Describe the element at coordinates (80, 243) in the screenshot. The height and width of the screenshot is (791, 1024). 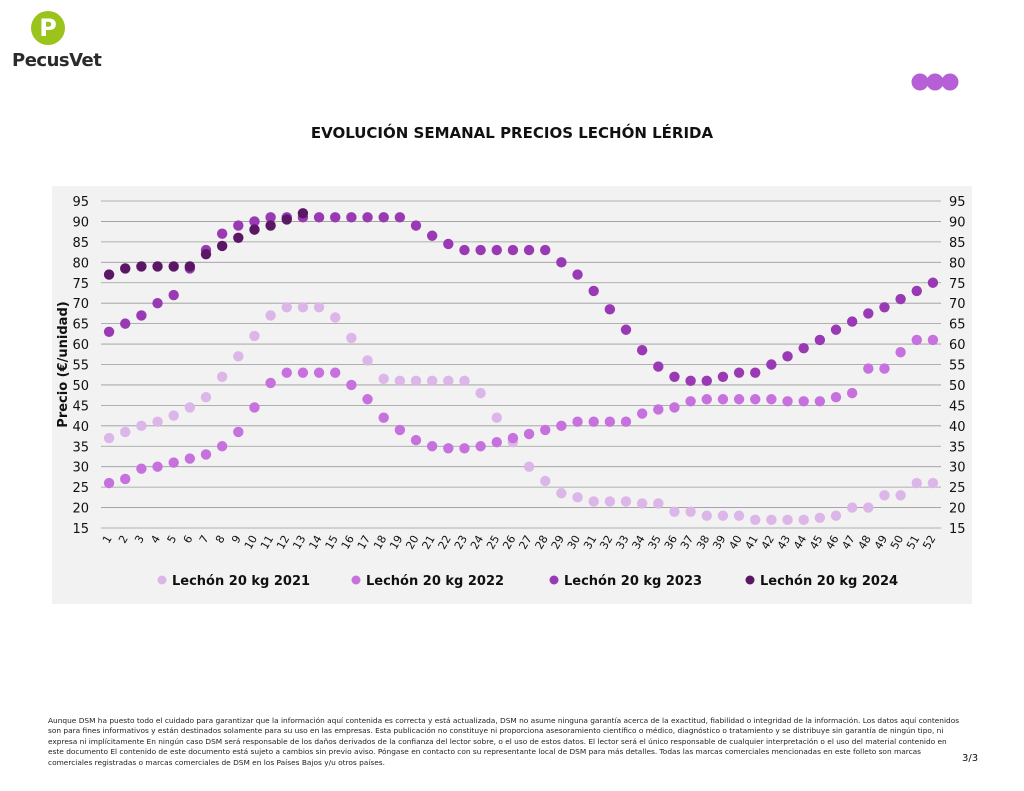
I see `y-tick-label-left: 85` at that location.